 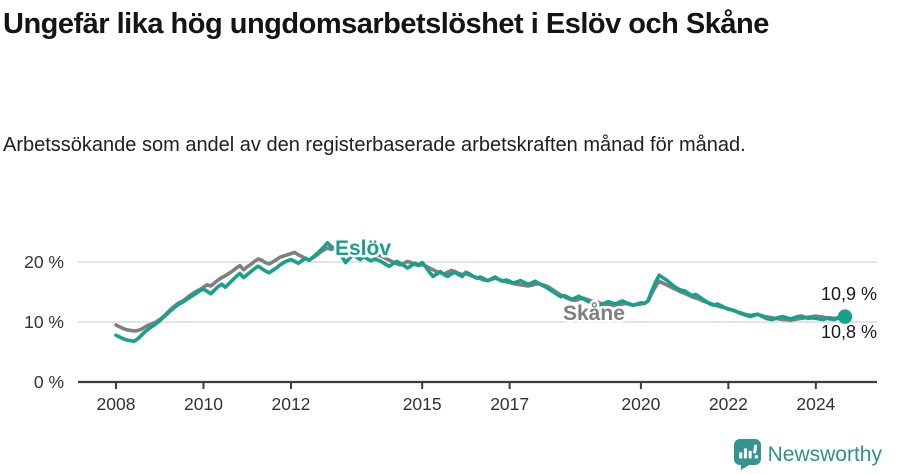 I want to click on series-label-eslv: Eslöv, so click(x=363, y=248).